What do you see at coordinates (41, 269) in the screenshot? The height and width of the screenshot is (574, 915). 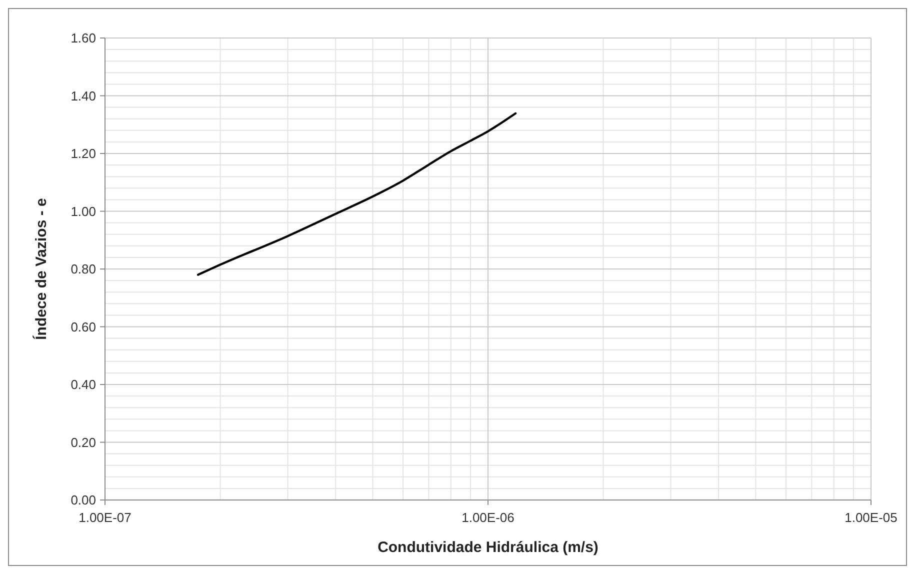 I see `y-axis-title: Índece de Vazios - e` at bounding box center [41, 269].